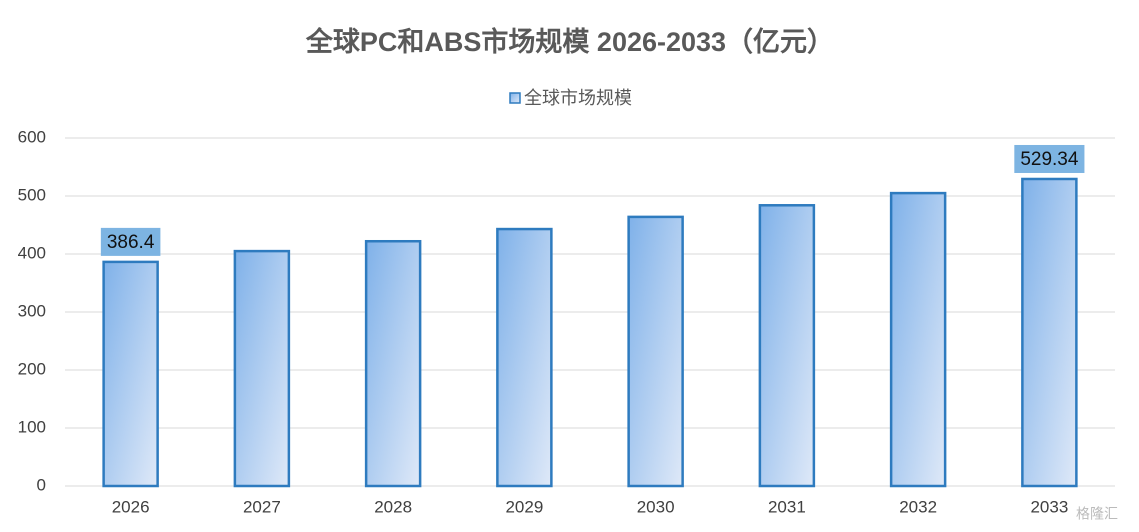  What do you see at coordinates (569, 41) in the screenshot?
I see `chart-title: 全球PC和ABS市场规模 2026-2033（亿元）` at bounding box center [569, 41].